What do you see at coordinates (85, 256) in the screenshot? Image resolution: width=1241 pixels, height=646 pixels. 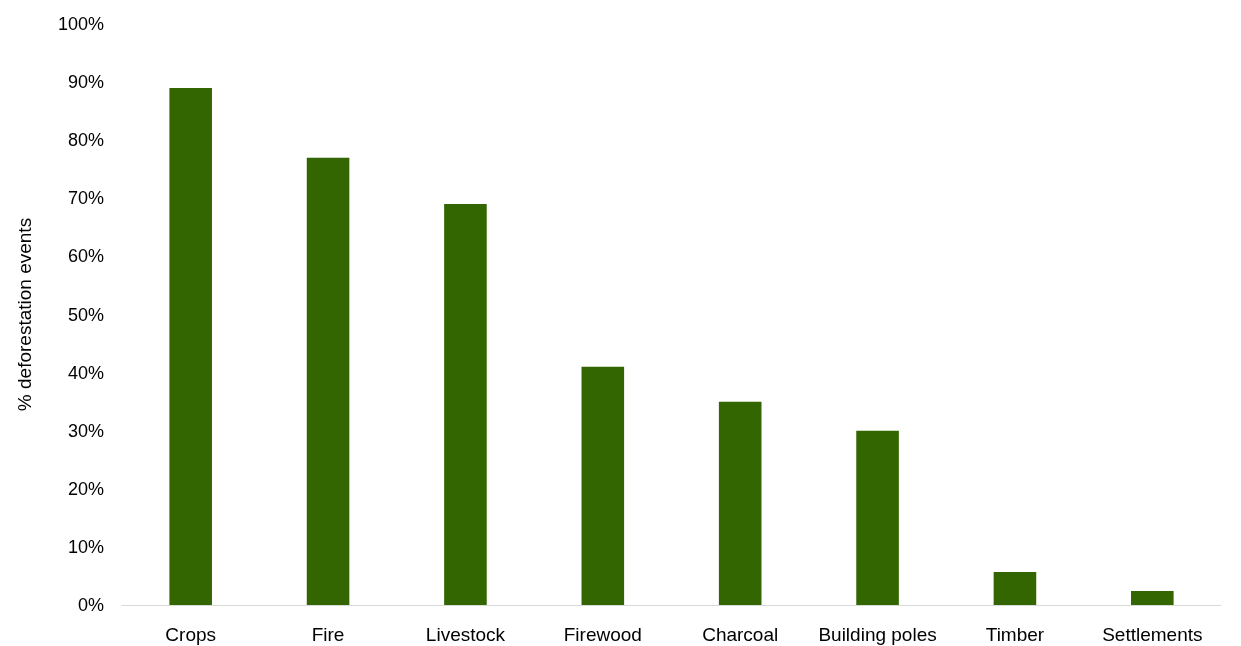 I see `y-tick-label: 60%` at bounding box center [85, 256].